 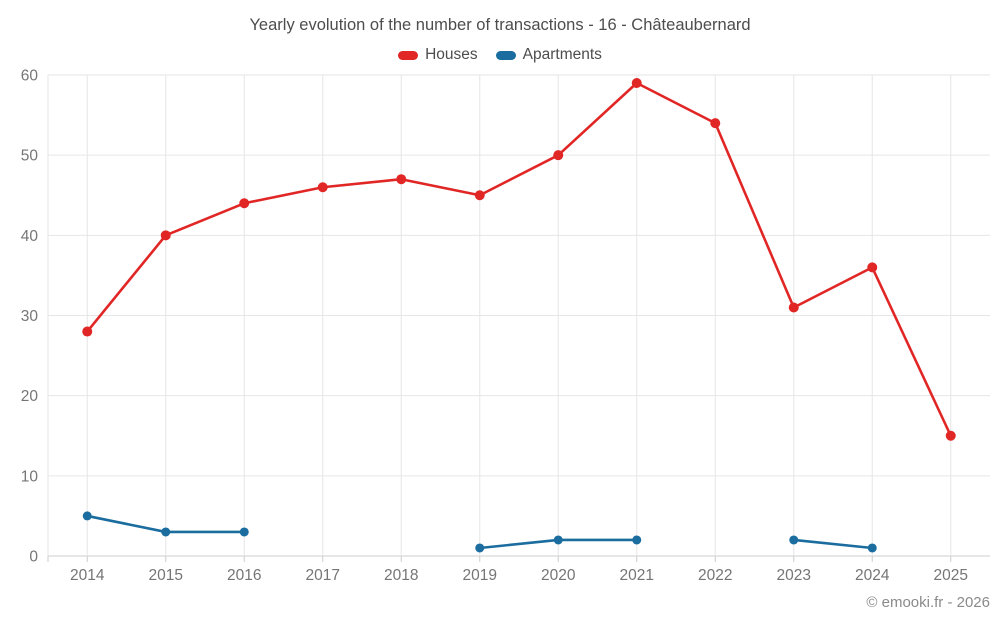 What do you see at coordinates (928, 602) in the screenshot?
I see `copyright: © emooki.fr - 2026` at bounding box center [928, 602].